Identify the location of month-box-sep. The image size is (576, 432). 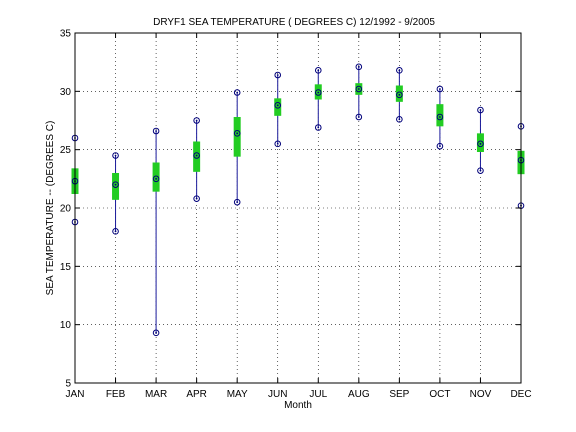
(399, 95).